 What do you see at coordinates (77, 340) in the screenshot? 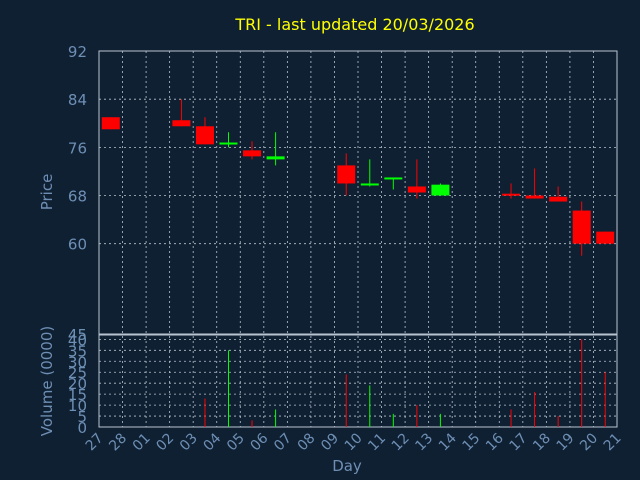
I see `volume-tick-label: 40` at bounding box center [77, 340].